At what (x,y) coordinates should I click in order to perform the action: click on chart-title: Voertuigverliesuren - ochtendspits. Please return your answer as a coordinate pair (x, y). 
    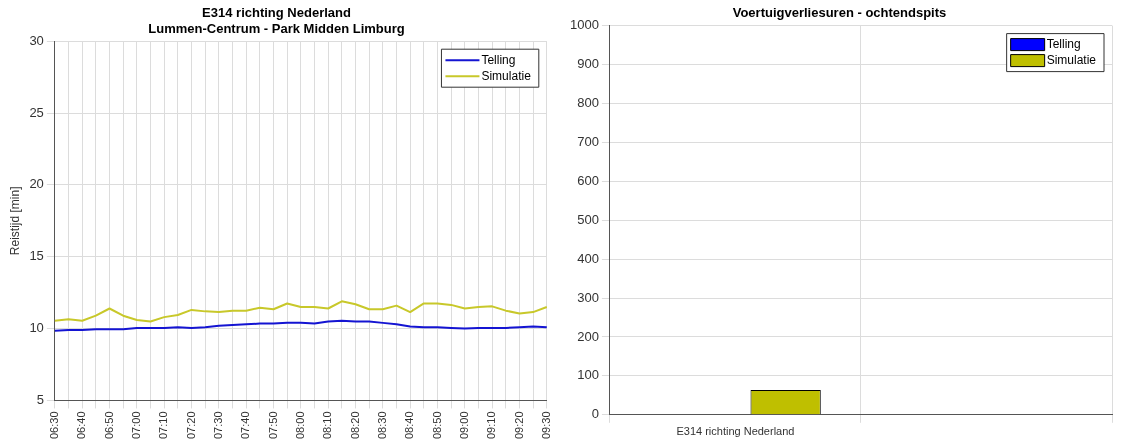
    Looking at the image, I should click on (839, 13).